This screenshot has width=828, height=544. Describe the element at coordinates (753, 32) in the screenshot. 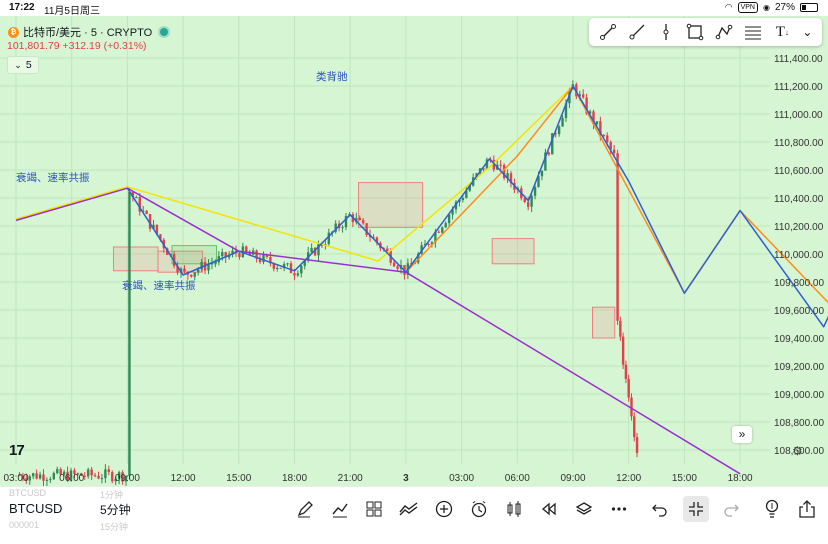

I see `hlines-icon` at that location.